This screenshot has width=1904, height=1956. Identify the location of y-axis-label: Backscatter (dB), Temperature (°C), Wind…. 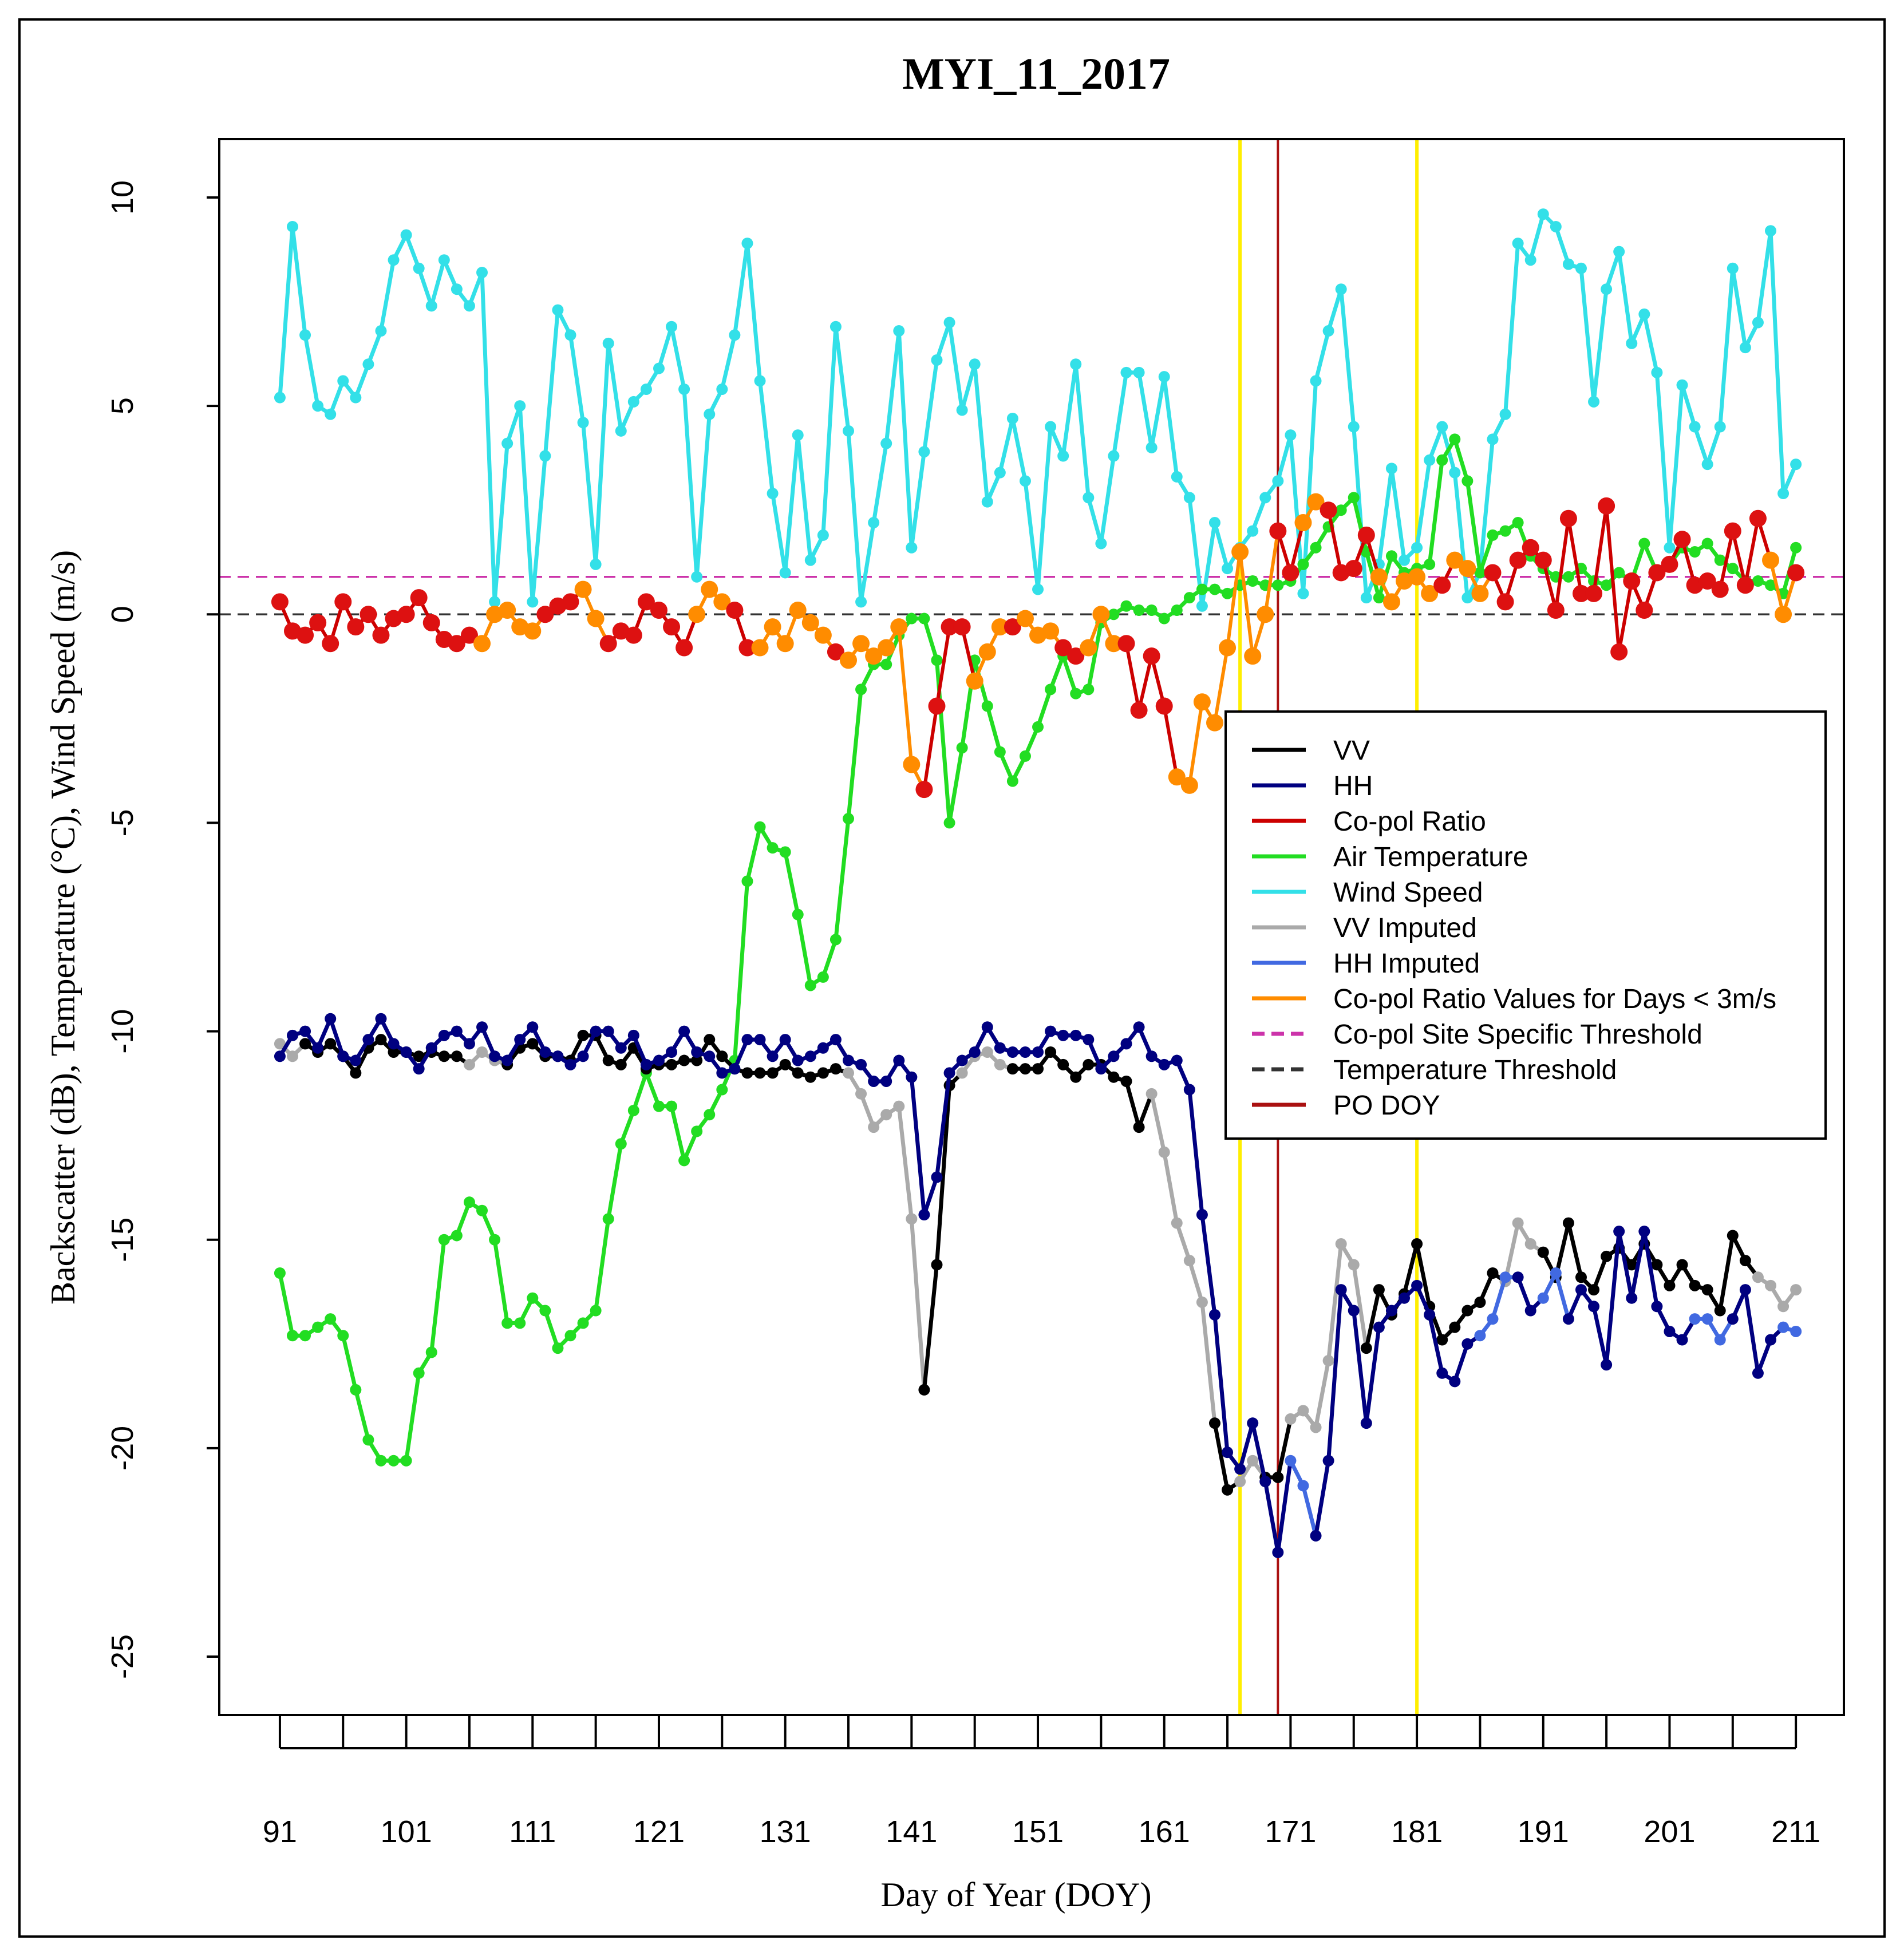
(63, 928).